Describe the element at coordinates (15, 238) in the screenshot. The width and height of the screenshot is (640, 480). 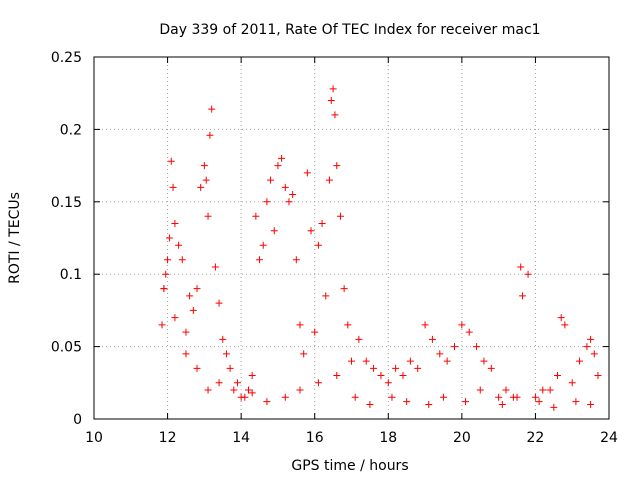
I see `y-axis-label: ROTI / TECUs` at that location.